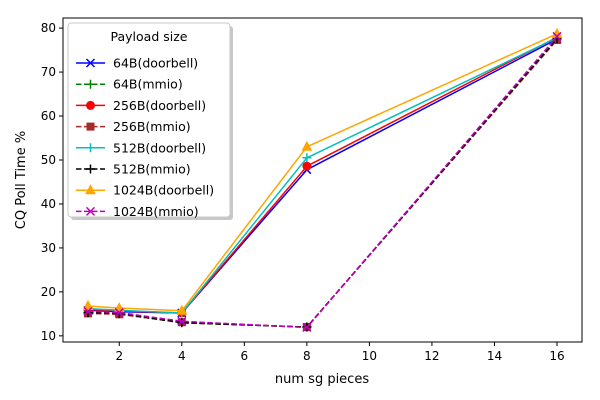 The image size is (600, 400). I want to click on legend-label: 256B(mmio), so click(152, 126).